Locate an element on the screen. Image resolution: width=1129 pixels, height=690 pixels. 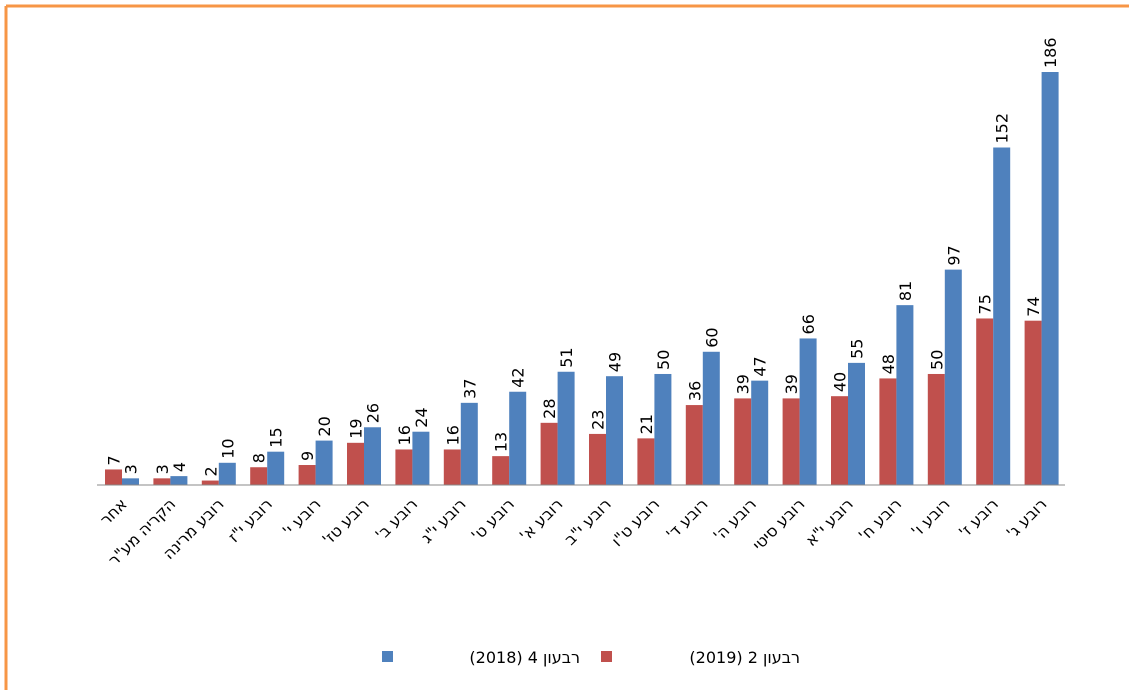
legend-label: רבעון 4 (2018) is located at coordinates (524, 657).